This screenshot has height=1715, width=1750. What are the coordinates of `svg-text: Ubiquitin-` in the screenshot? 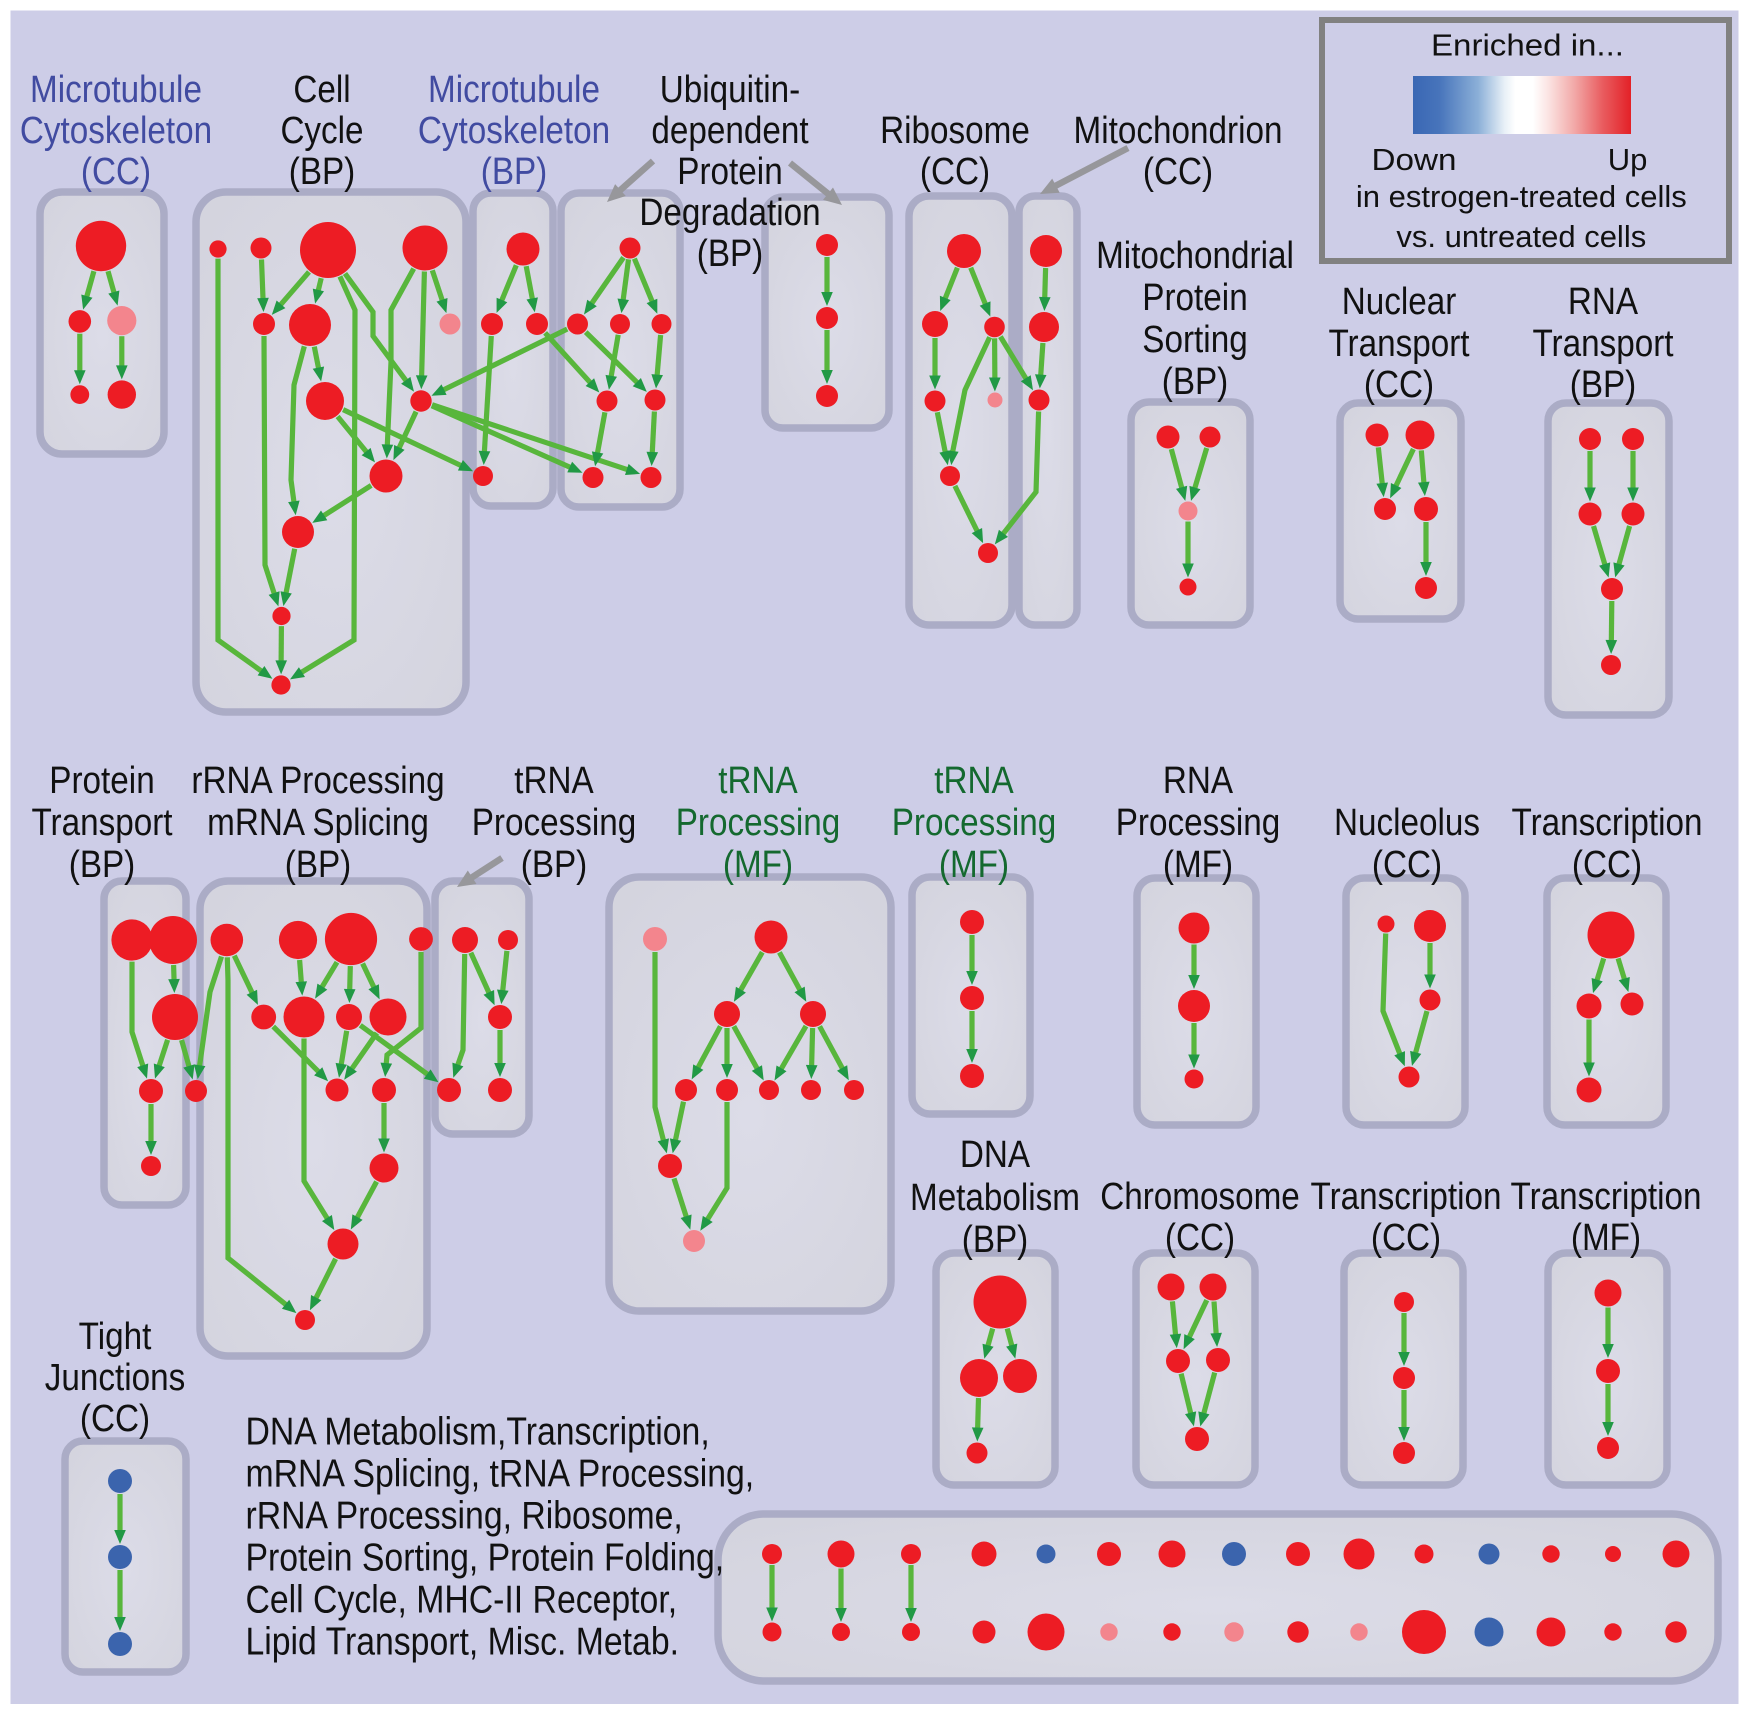 It's located at (730, 90).